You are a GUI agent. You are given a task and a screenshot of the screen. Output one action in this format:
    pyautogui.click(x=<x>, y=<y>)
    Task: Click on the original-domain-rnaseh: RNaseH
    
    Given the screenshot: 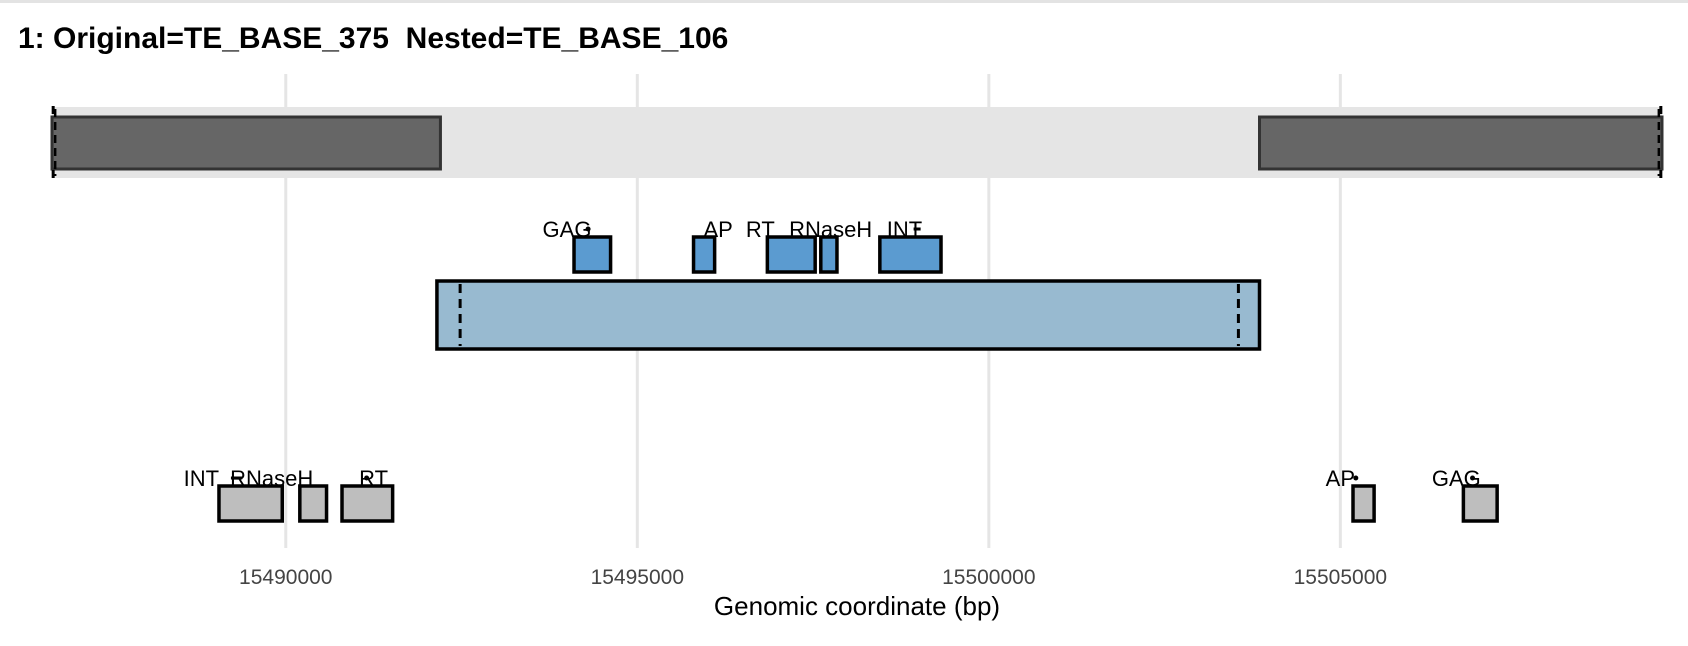 What is the action you would take?
    pyautogui.click(x=279, y=494)
    